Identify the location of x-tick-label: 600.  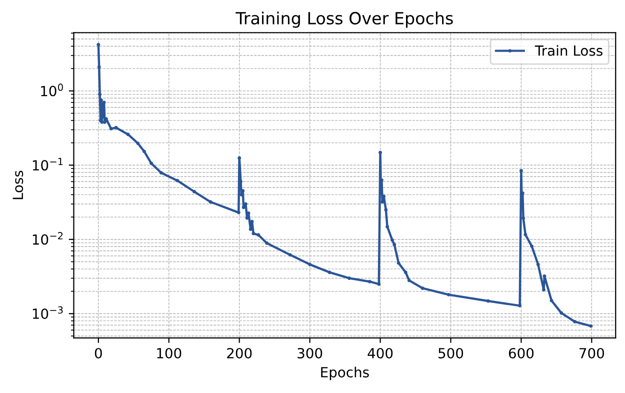
(521, 353).